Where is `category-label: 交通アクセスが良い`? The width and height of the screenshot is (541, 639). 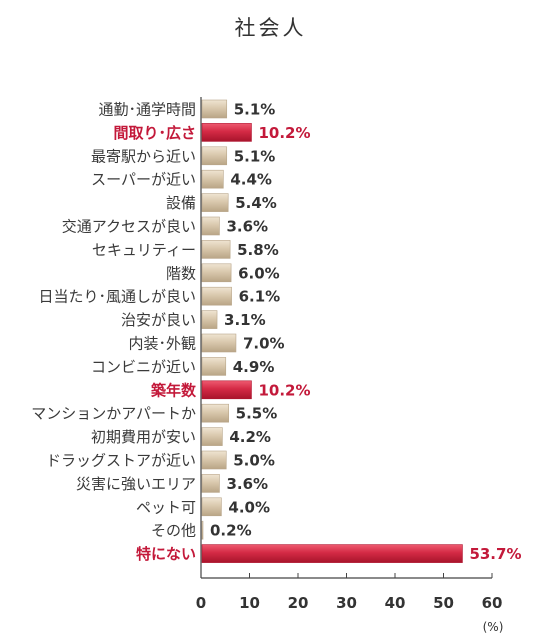
category-label: 交通アクセスが良い is located at coordinates (129, 227).